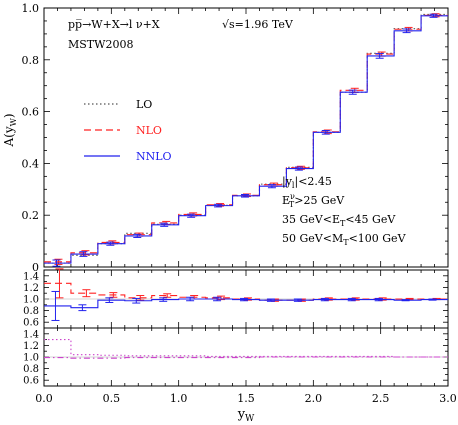 The width and height of the screenshot is (458, 425). What do you see at coordinates (144, 104) in the screenshot?
I see `legend-lo-label: LO` at bounding box center [144, 104].